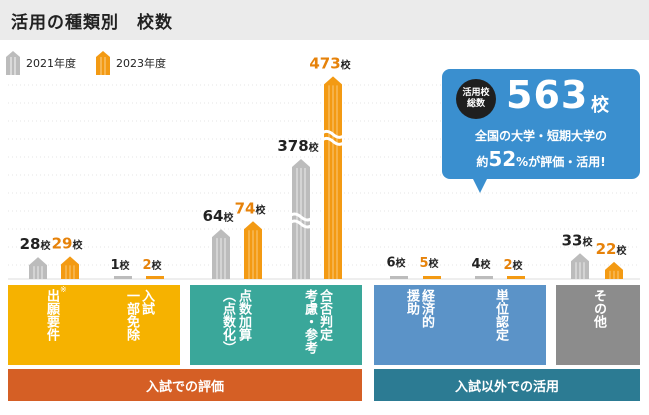 The width and height of the screenshot is (649, 415). Describe the element at coordinates (309, 321) in the screenshot. I see `category-label-judgement-col2: 考慮・参考` at that location.